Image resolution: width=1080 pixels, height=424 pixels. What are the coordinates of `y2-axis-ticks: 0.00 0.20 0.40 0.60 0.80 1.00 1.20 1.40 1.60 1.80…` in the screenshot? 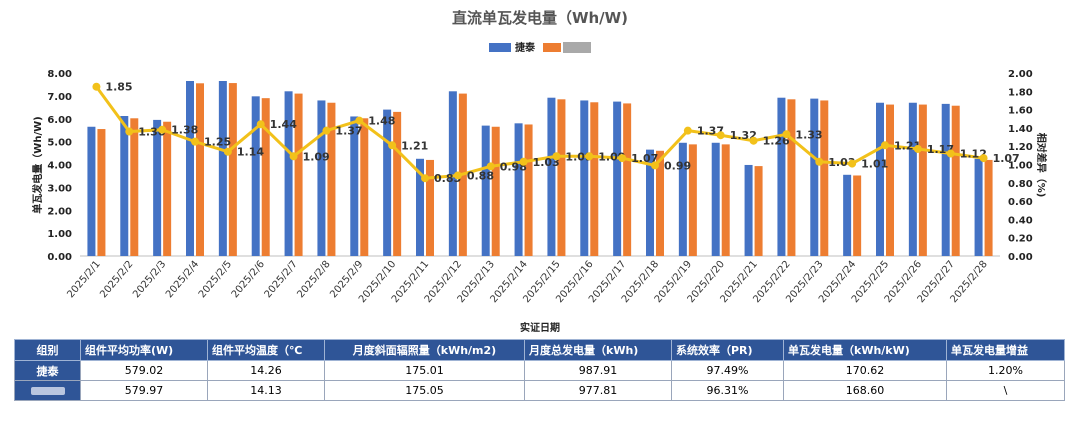 It's located at (1020, 166).